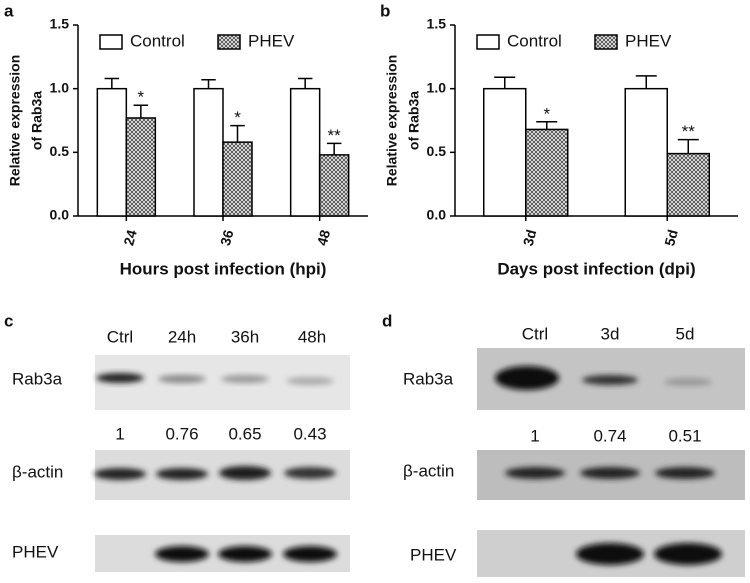 This screenshot has height=583, width=750. Describe the element at coordinates (245, 336) in the screenshot. I see `lane-label: 36h` at that location.